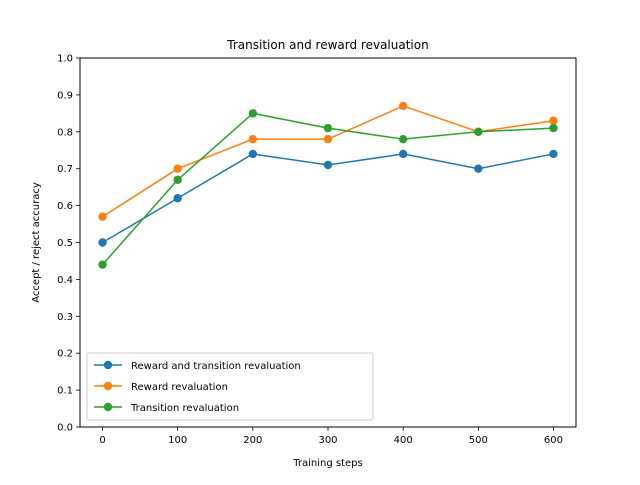 Image resolution: width=640 pixels, height=485 pixels. What do you see at coordinates (65, 354) in the screenshot?
I see `y-tick-label: 0.2` at bounding box center [65, 354].